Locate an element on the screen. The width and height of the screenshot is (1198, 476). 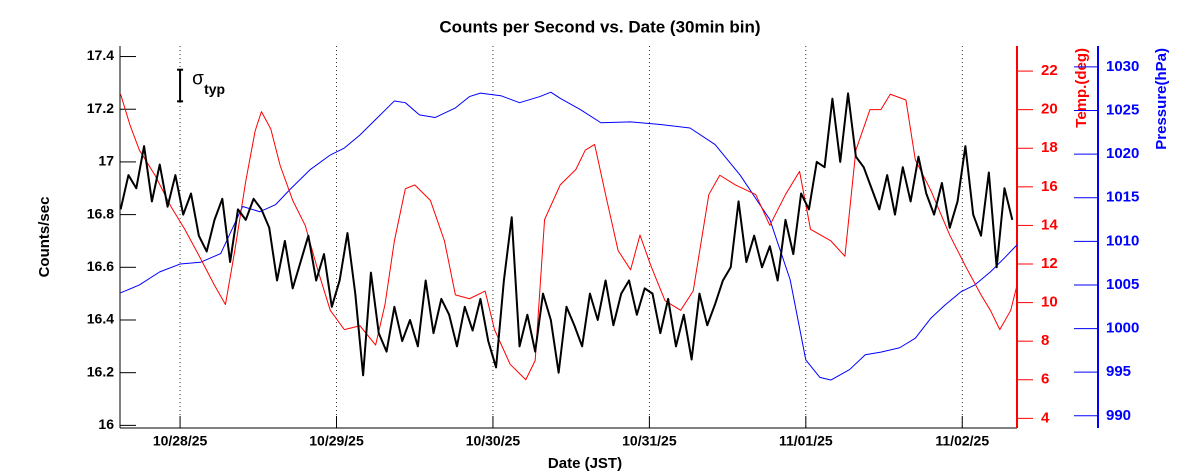
y-tick-label: 16 is located at coordinates (106, 424).